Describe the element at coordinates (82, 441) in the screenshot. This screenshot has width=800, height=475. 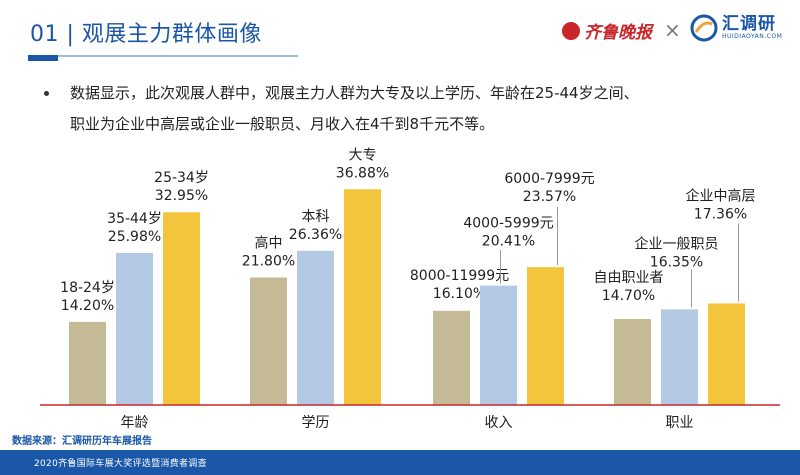
I see `data-source: 数据来源：汇调研历年车展报告` at that location.